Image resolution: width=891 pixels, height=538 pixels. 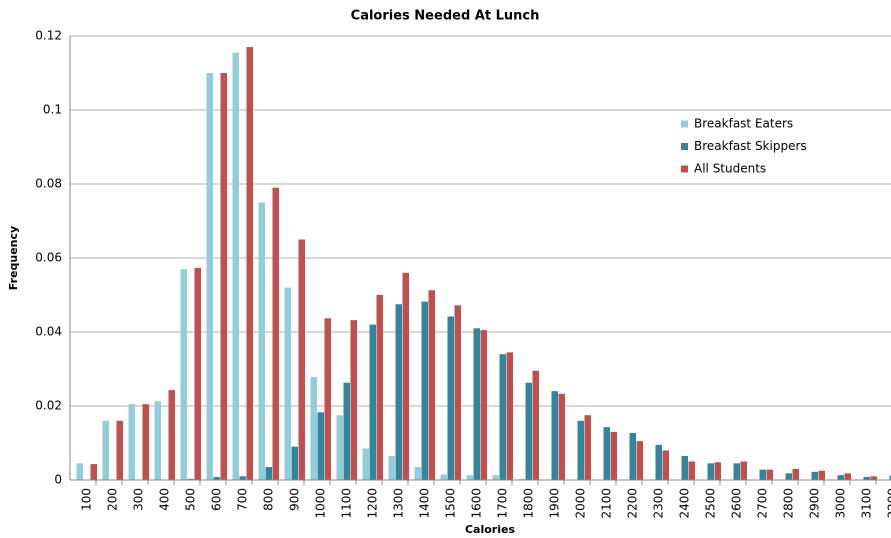 What do you see at coordinates (373, 503) in the screenshot?
I see `x-tick-label: 1200` at bounding box center [373, 503].